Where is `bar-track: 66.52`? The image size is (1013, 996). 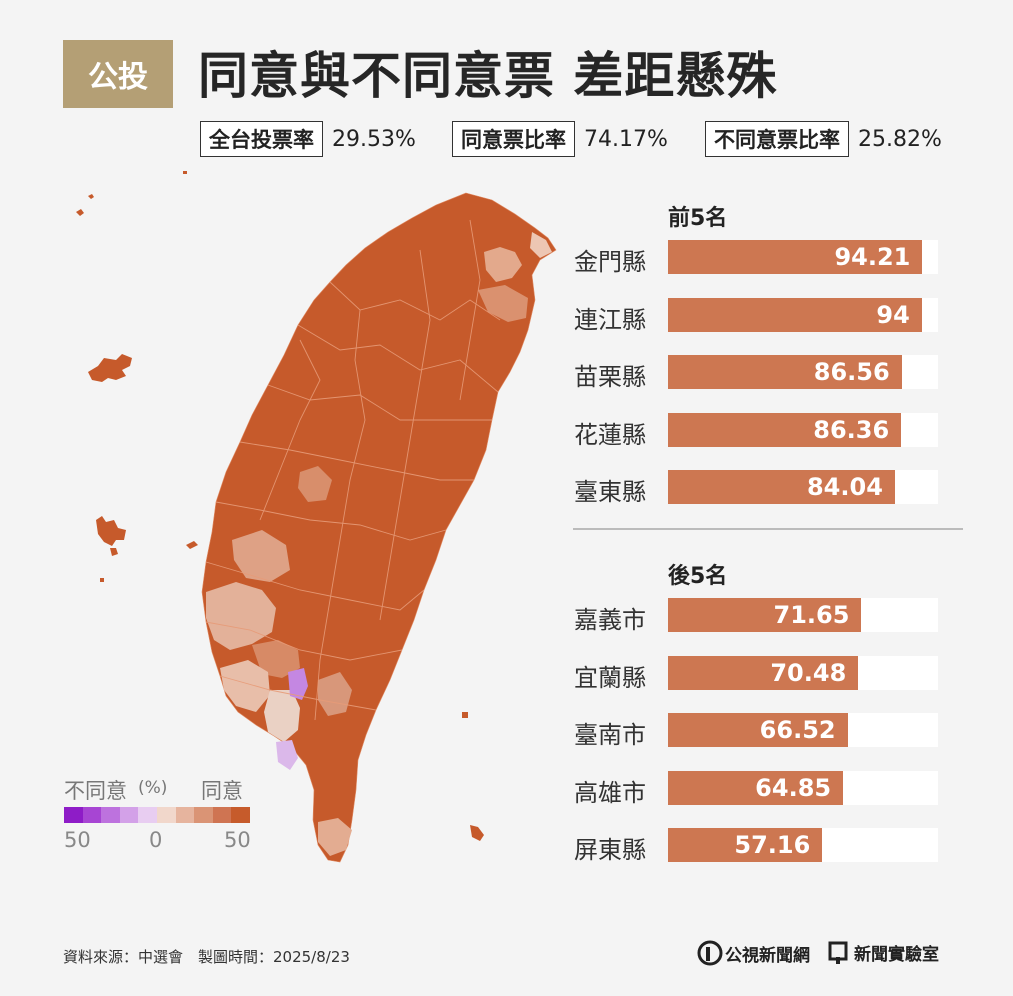 bar-track: 66.52 is located at coordinates (803, 730).